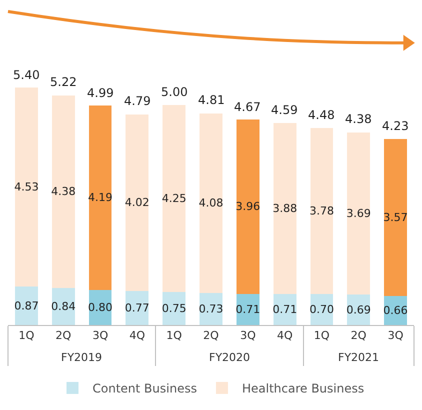 Image resolution: width=422 pixels, height=410 pixels. I want to click on data-label: 4.38, so click(63, 191).